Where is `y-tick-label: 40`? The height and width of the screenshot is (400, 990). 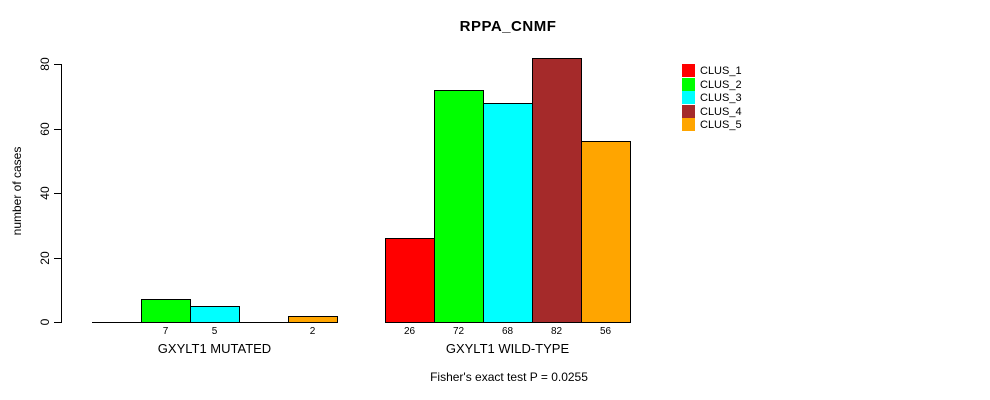 y-tick-label: 40 is located at coordinates (45, 193).